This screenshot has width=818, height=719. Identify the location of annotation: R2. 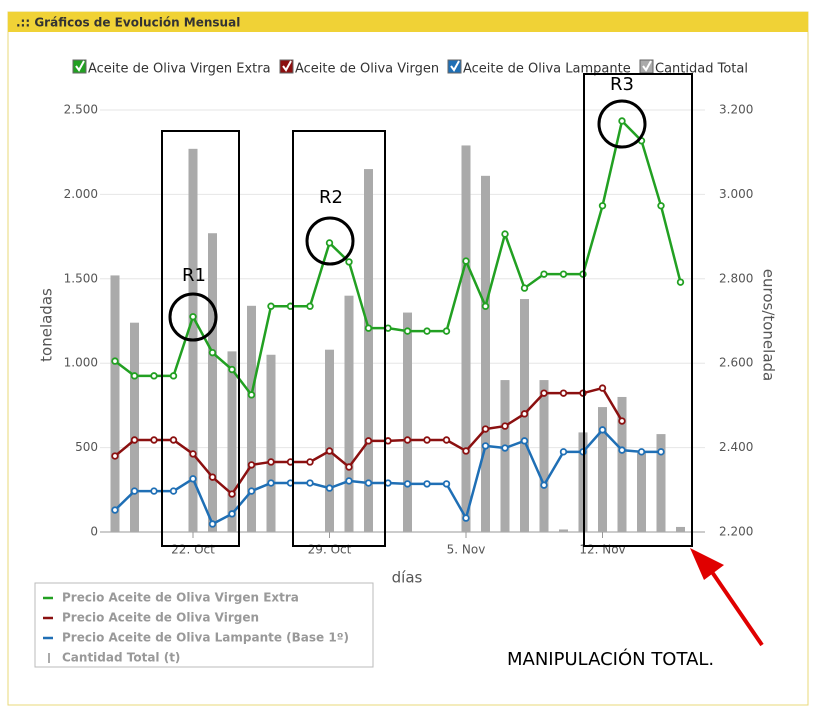
(331, 197).